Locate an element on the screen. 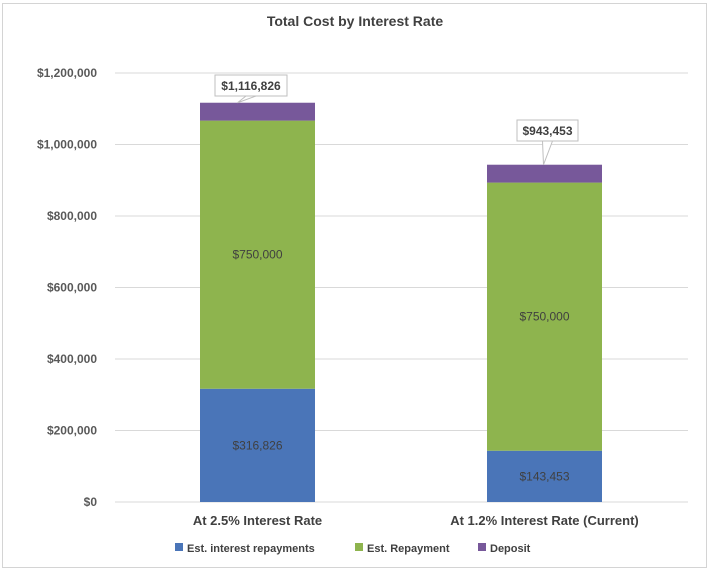 This screenshot has height=569, width=710. y-tick-label: $0 is located at coordinates (91, 502).